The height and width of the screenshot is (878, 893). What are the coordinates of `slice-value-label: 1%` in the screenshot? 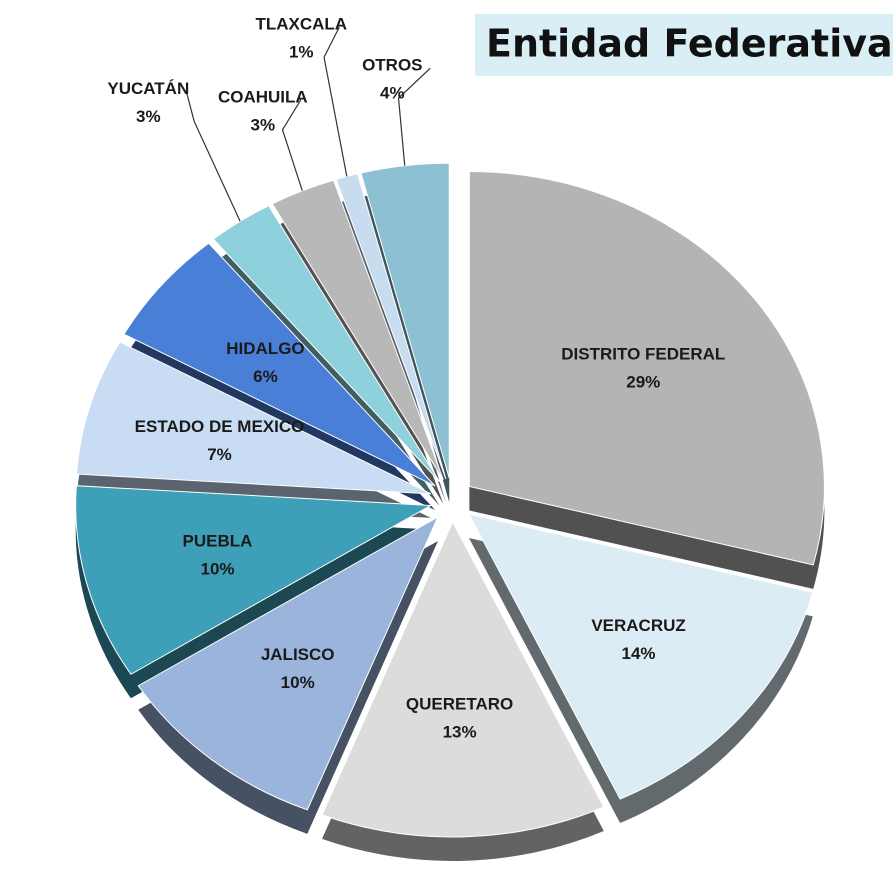 It's located at (301, 52).